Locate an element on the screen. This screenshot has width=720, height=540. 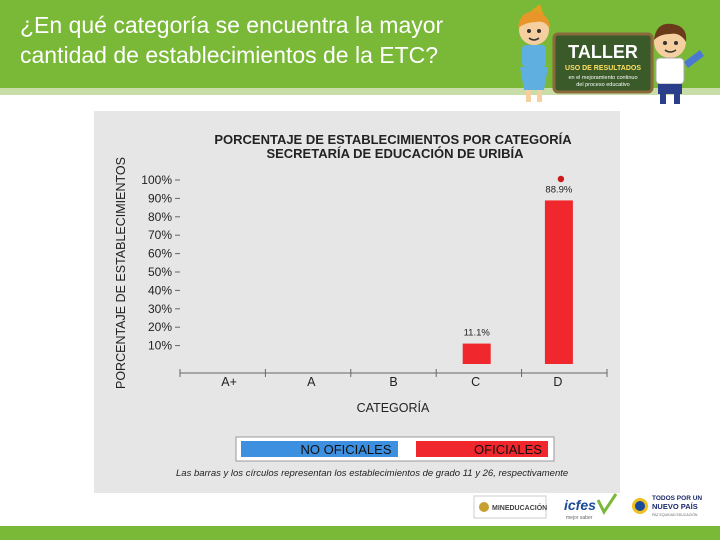
taller-line2: del proceso educativo is located at coordinates (603, 85).